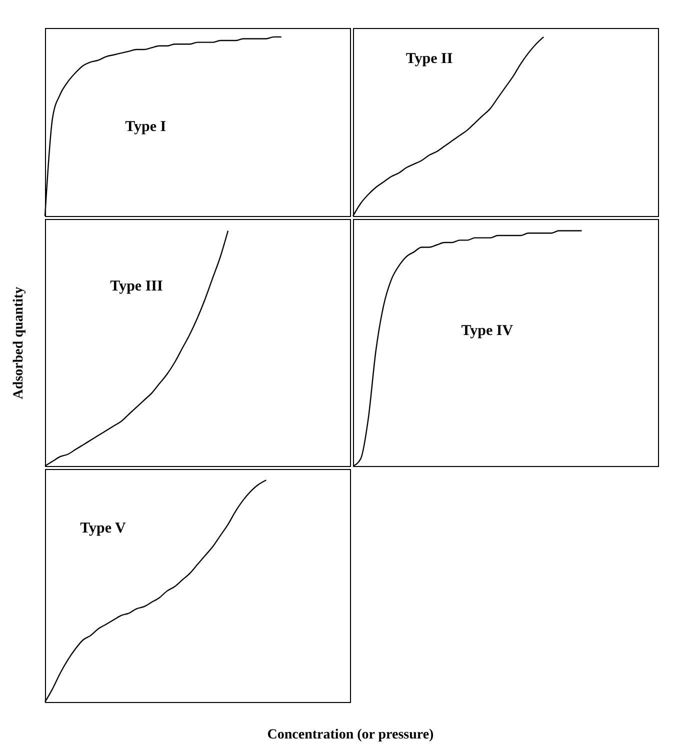  I want to click on text: Type III, so click(136, 286).